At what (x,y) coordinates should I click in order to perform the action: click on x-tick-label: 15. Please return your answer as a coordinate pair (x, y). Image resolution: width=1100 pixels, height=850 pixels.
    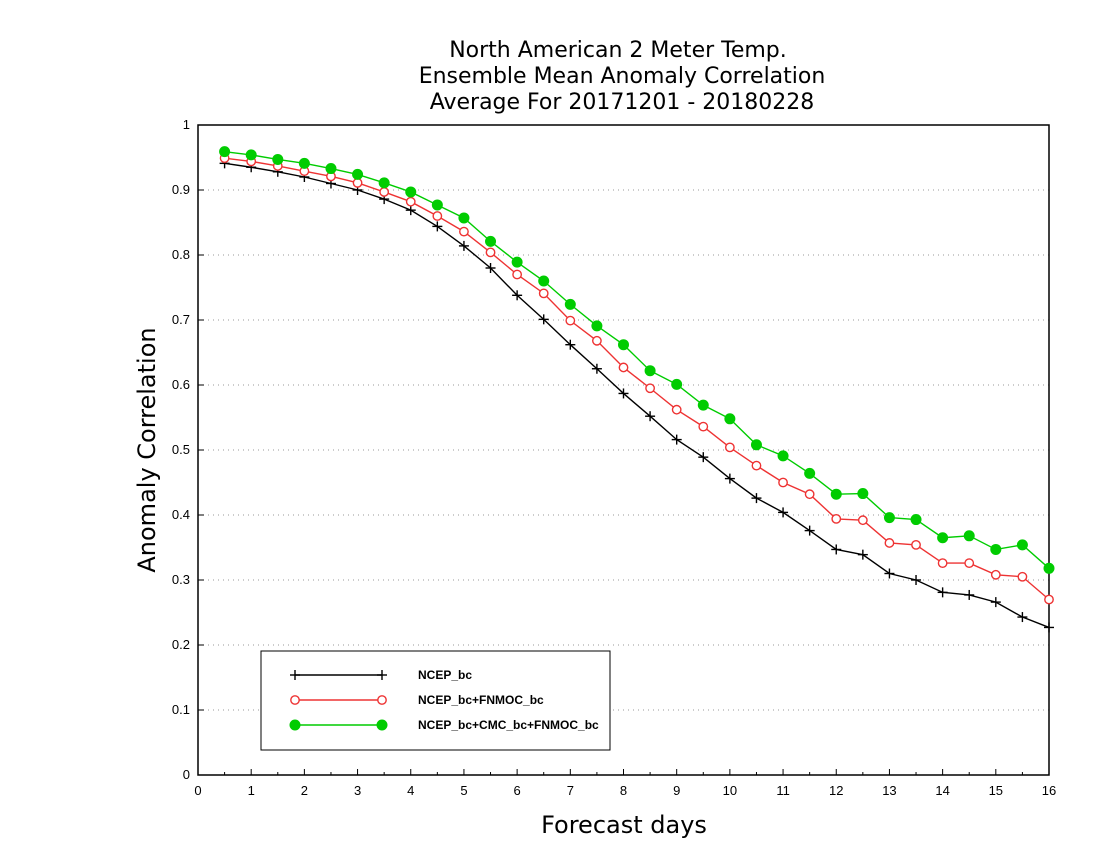
    Looking at the image, I should click on (996, 790).